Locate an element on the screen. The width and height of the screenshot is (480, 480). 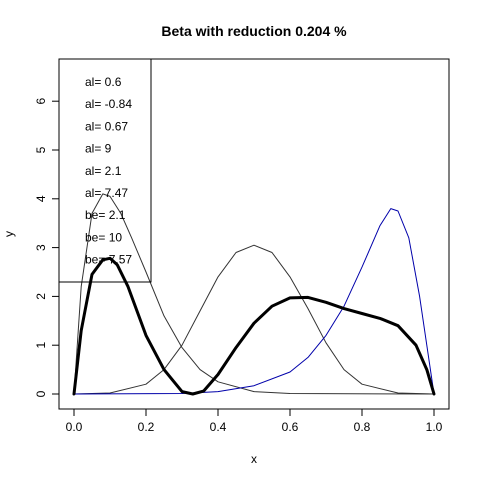
x-tick-label: 0.6 is located at coordinates (290, 427).